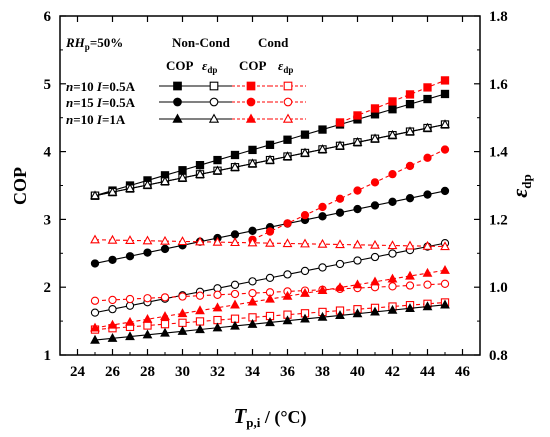 The width and height of the screenshot is (550, 437). What do you see at coordinates (48, 85) in the screenshot?
I see `y-tick-label: 5` at bounding box center [48, 85].